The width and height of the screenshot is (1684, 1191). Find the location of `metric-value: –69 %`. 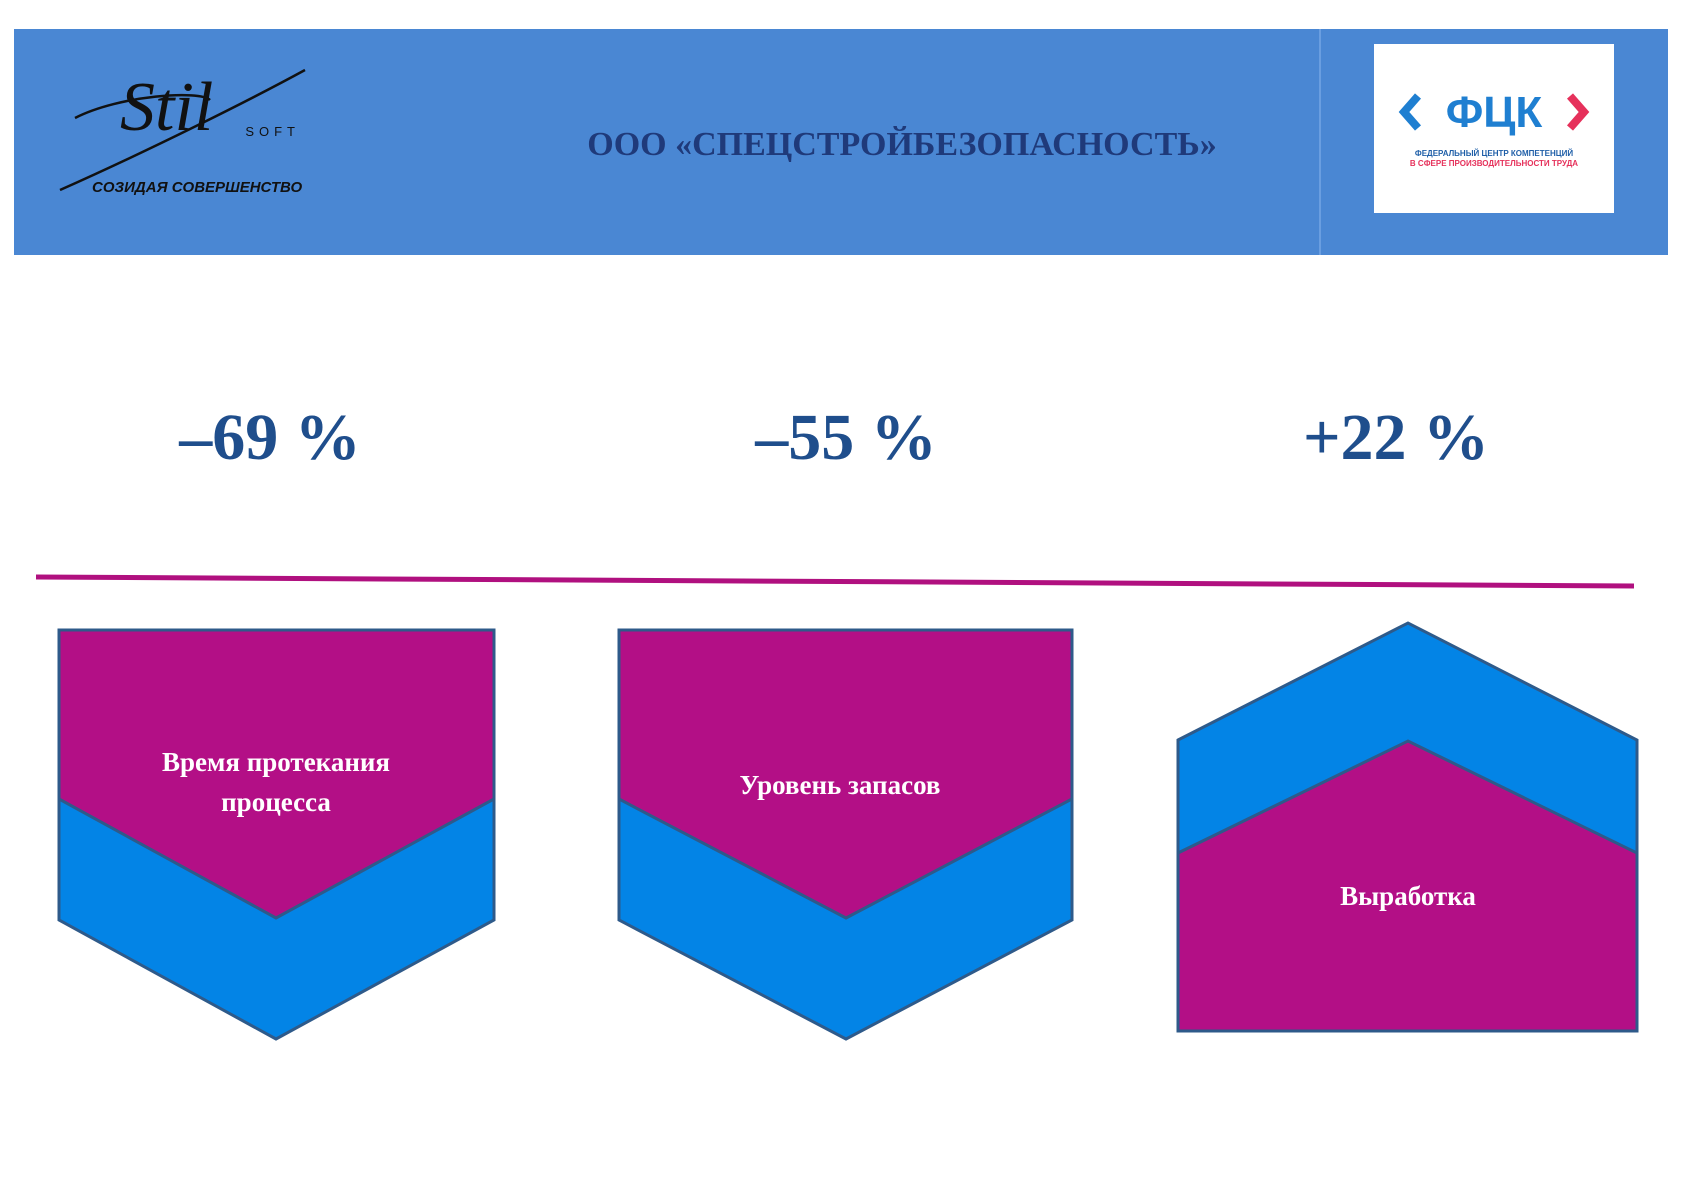

metric-value: –69 % is located at coordinates (270, 437).